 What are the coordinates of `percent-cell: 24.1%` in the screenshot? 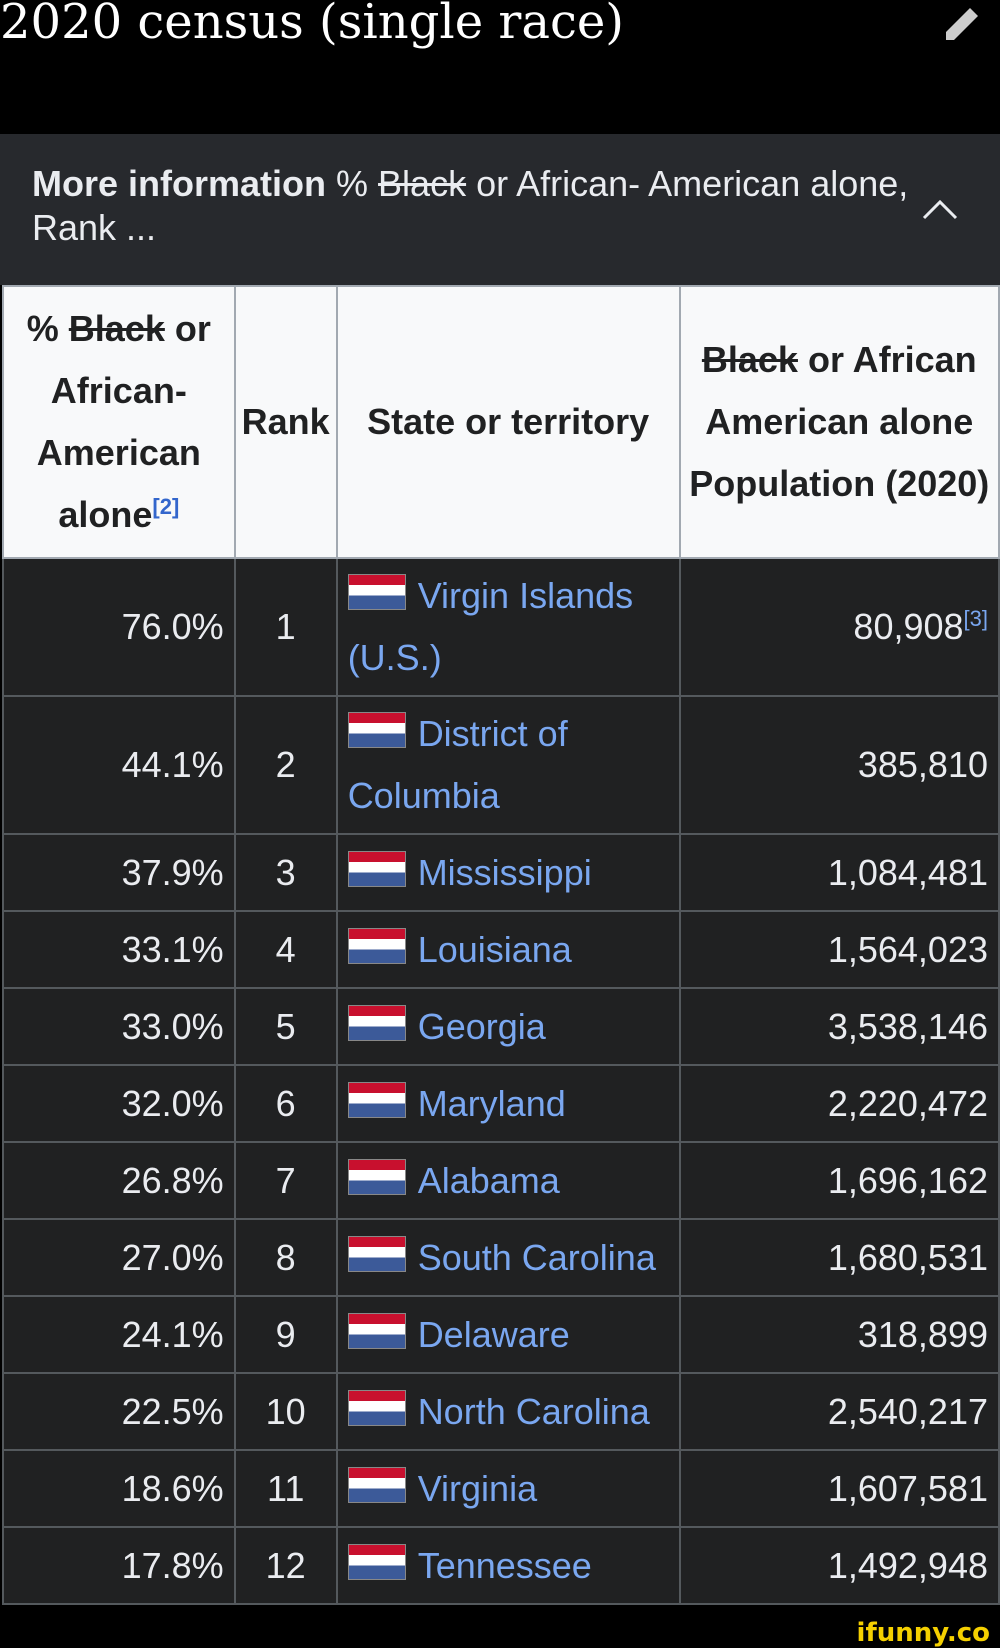 It's located at (119, 1334).